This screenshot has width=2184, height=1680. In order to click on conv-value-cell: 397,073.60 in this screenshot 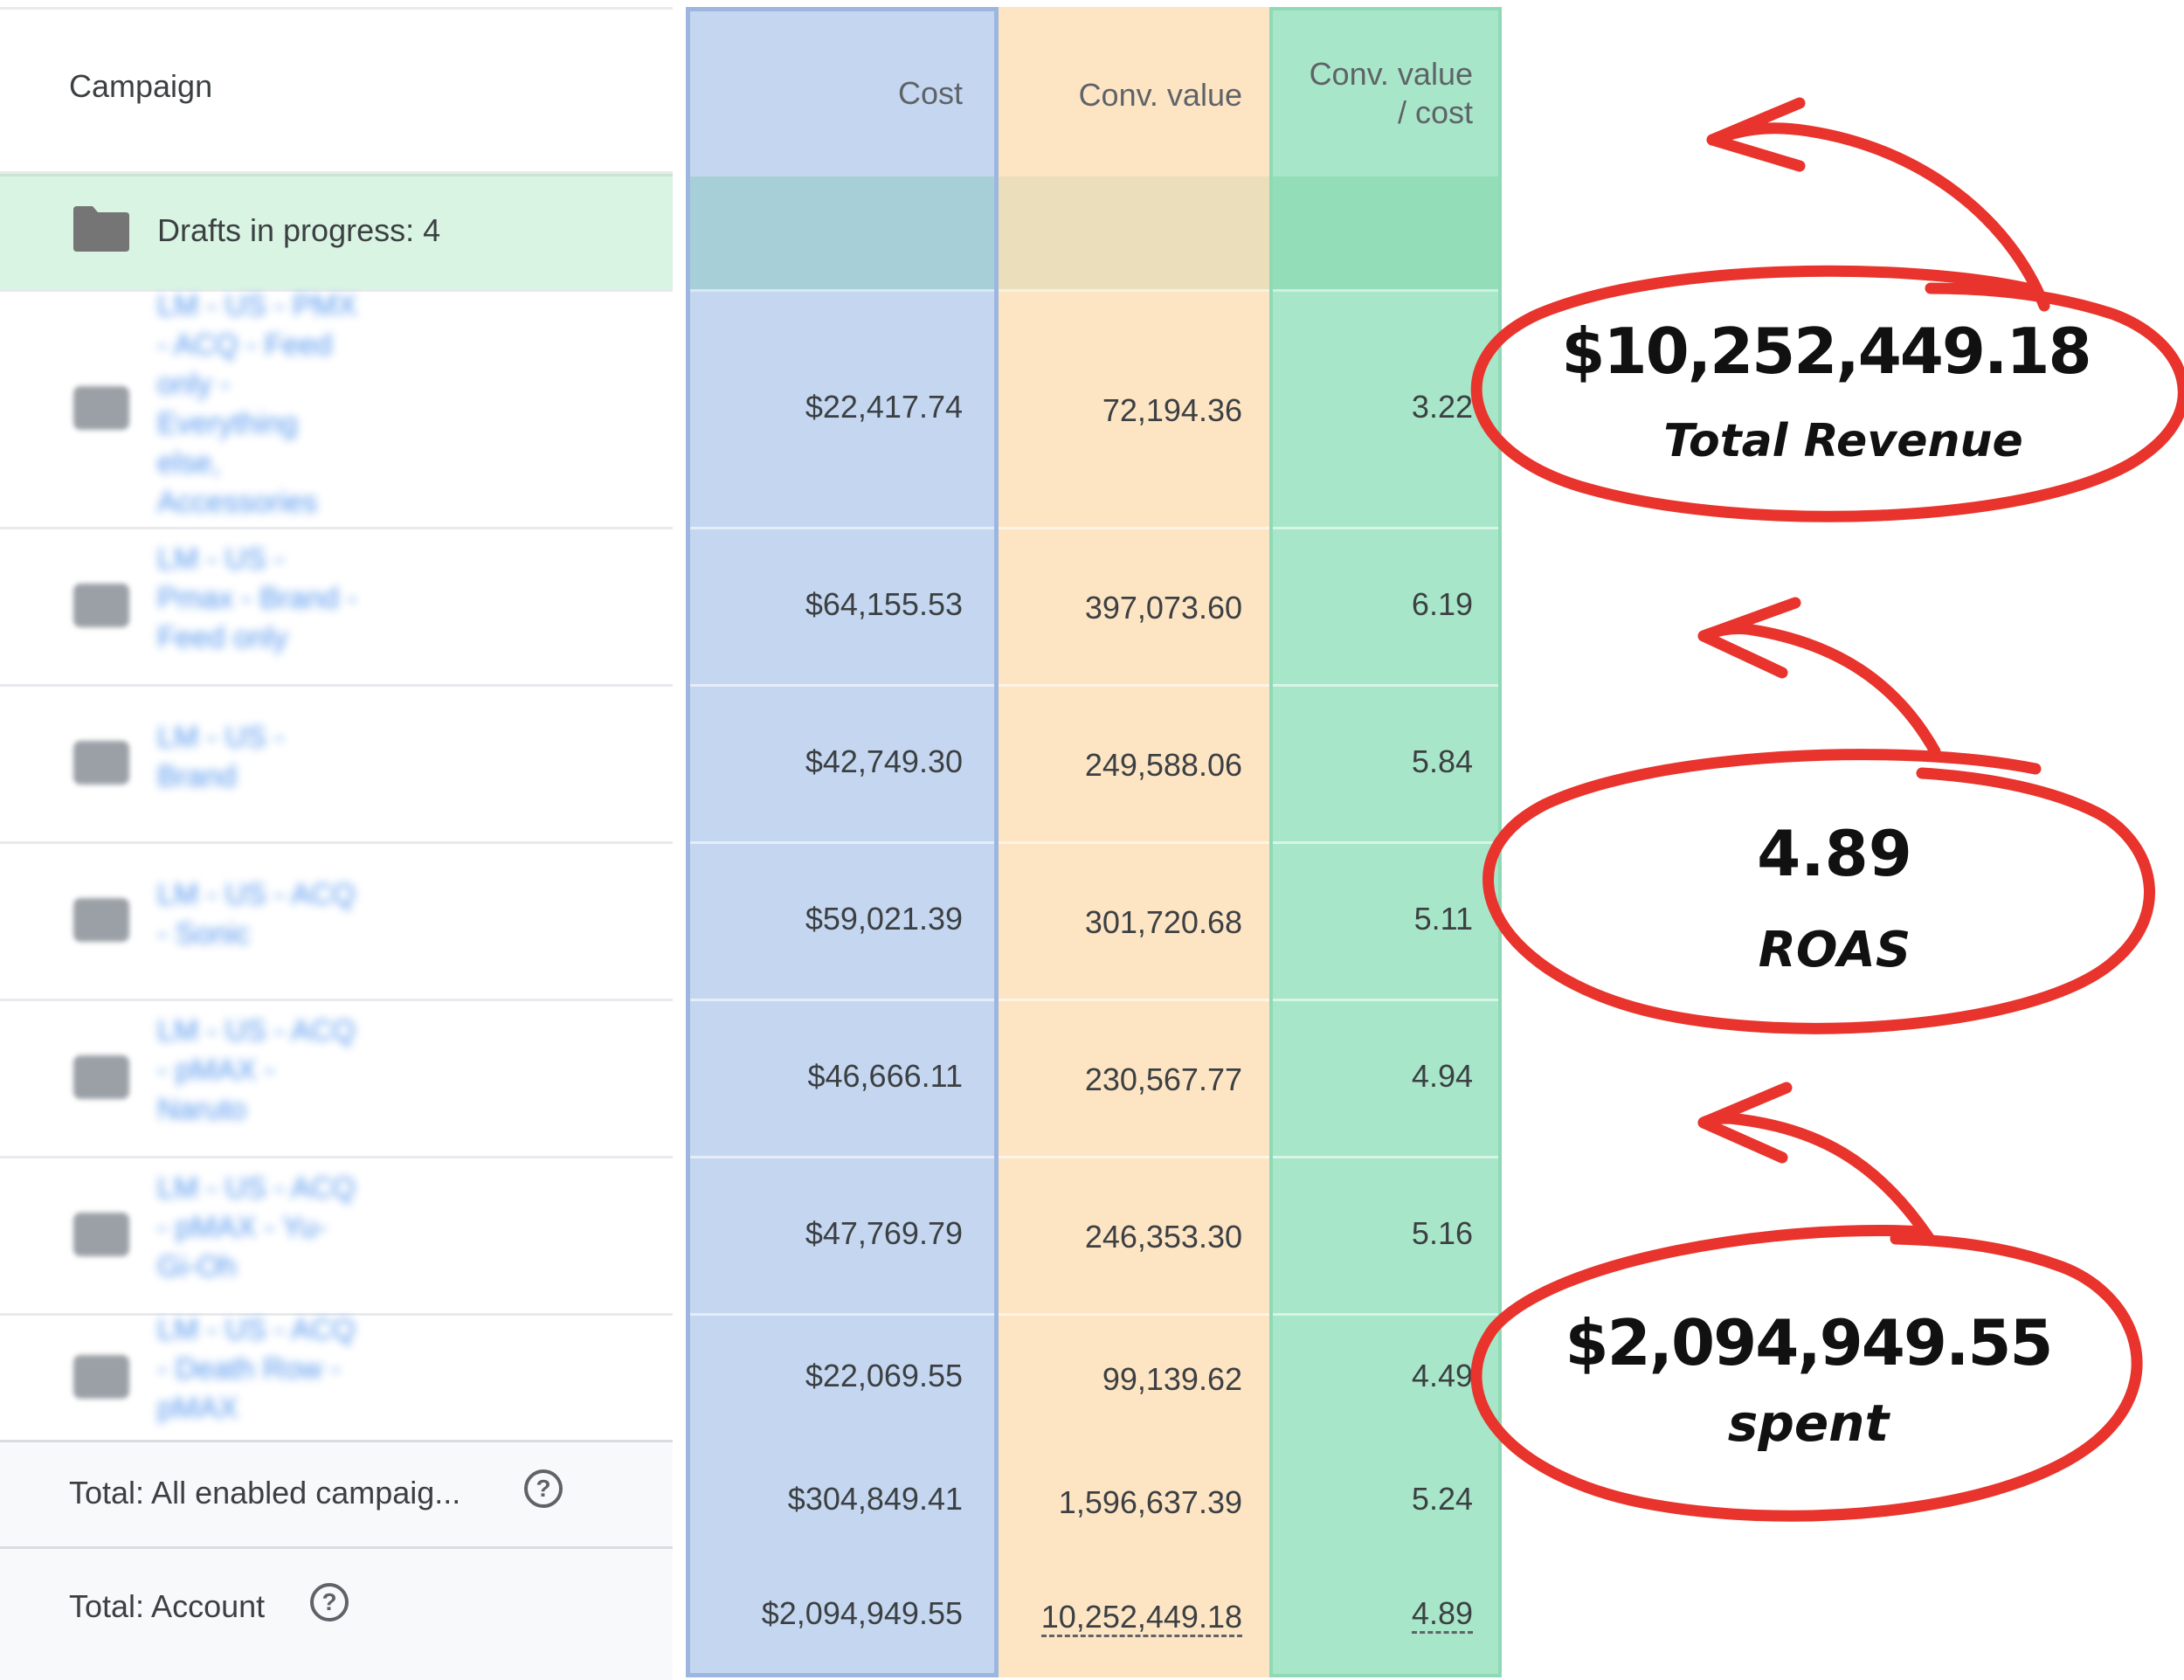, I will do `click(1163, 608)`.